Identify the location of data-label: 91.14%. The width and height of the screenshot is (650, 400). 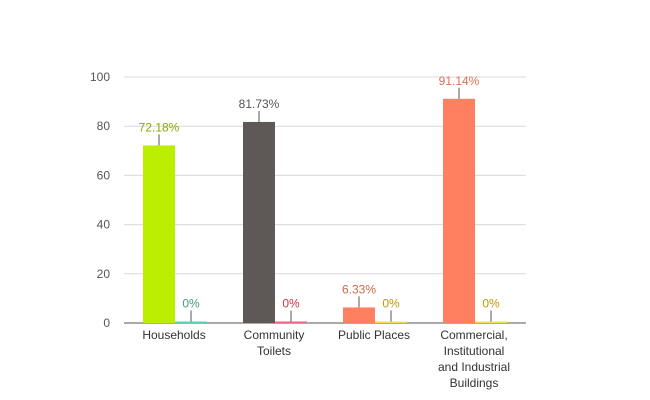
(459, 81).